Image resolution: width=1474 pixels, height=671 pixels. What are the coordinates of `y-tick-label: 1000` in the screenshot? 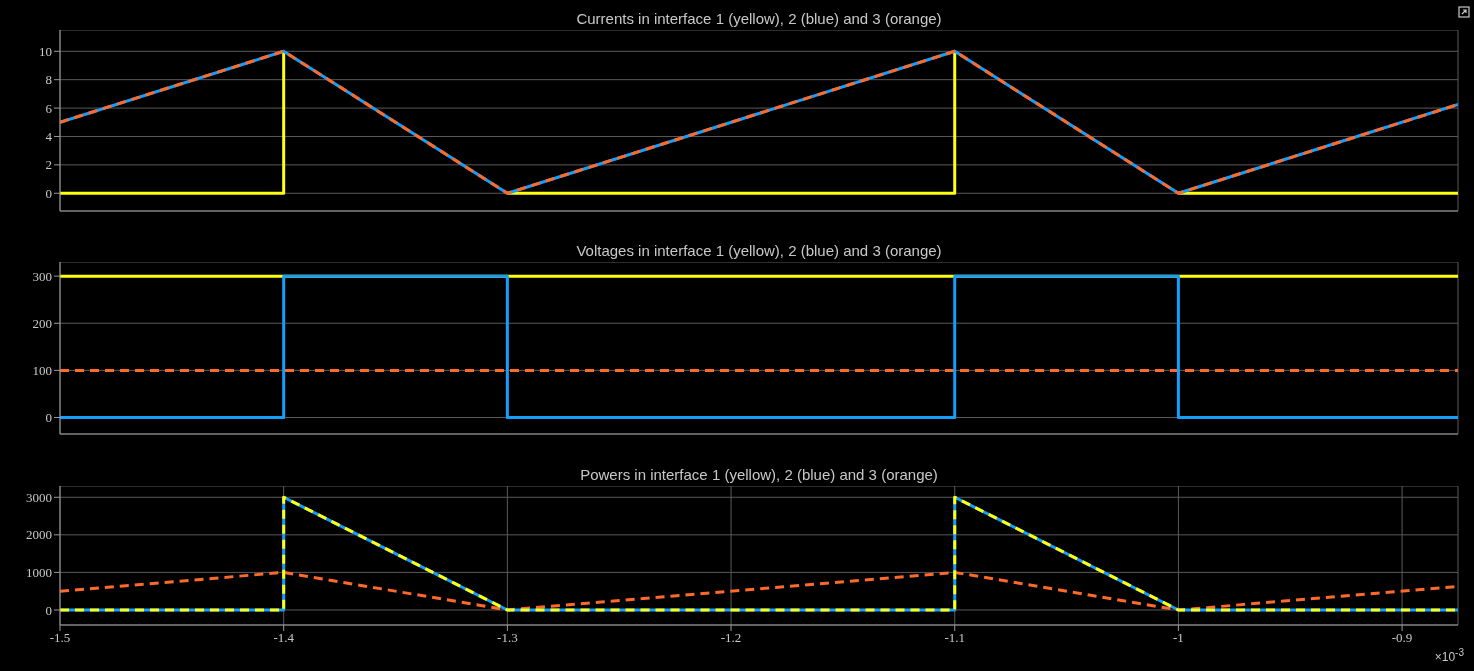 It's located at (39, 573).